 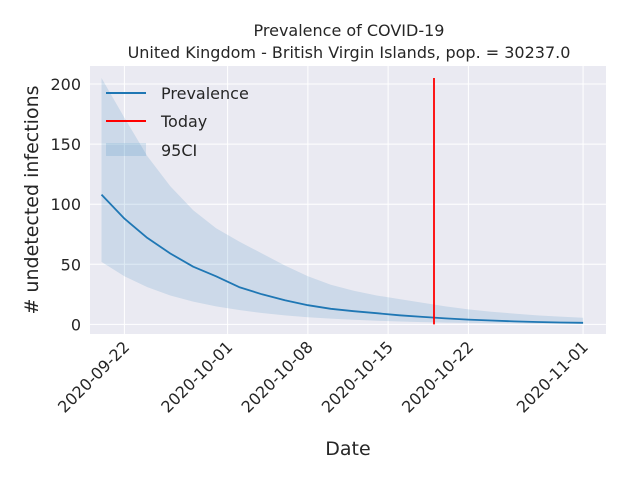 I want to click on y-axis-label: # undetected infections, so click(x=32, y=199).